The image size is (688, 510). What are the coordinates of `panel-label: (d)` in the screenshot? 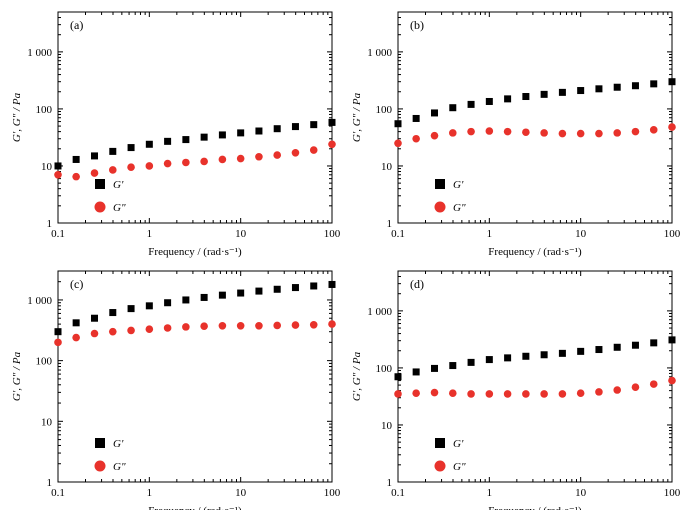 It's located at (417, 284).